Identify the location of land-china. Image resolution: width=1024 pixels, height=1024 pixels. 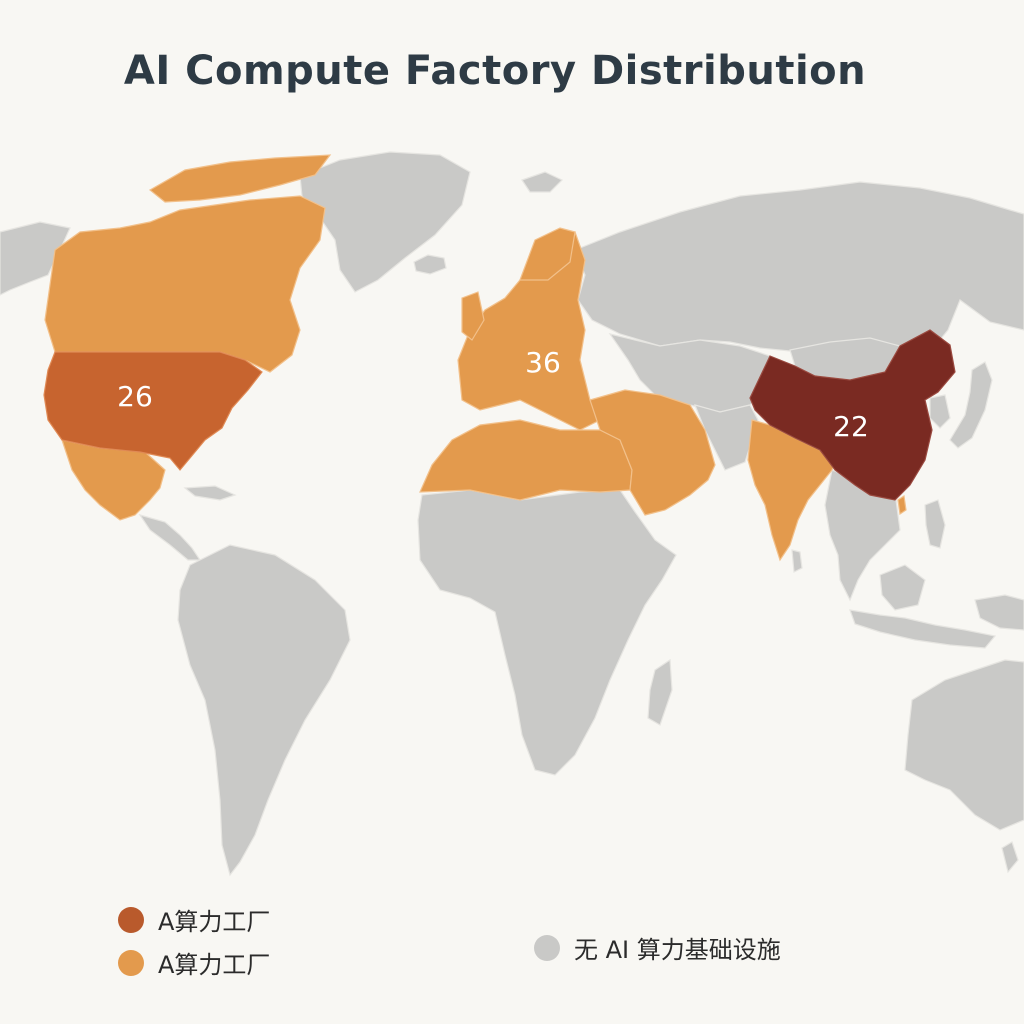
(852, 415).